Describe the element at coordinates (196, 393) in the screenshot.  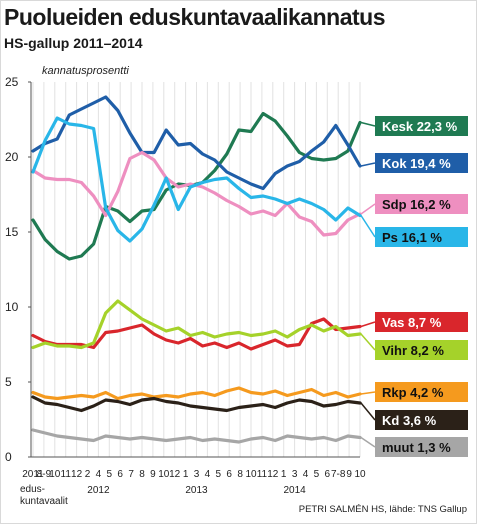
I see `series-line-rkp` at that location.